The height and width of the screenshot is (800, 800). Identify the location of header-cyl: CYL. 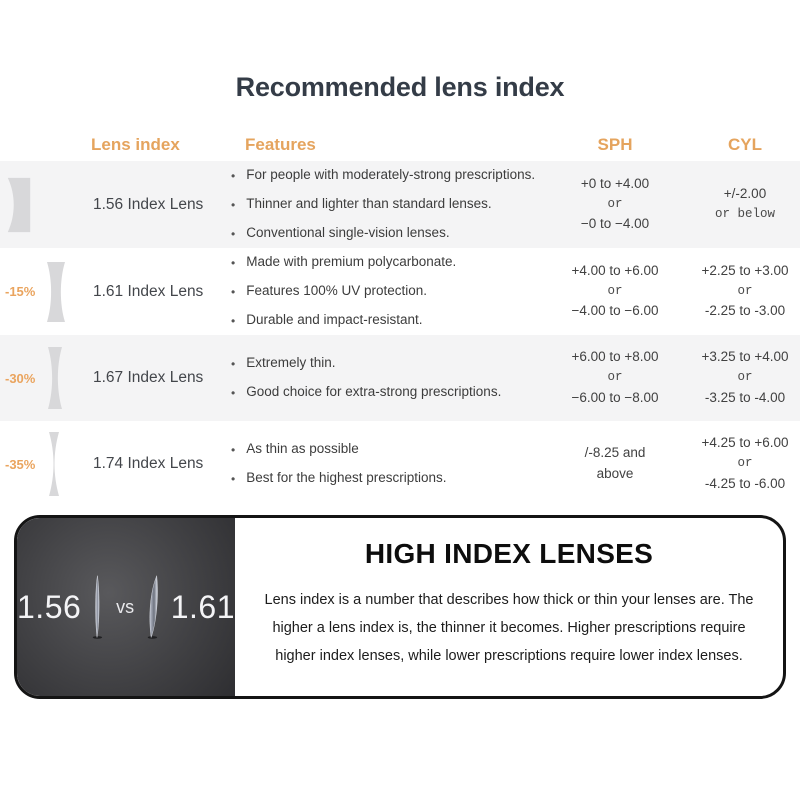
(745, 144).